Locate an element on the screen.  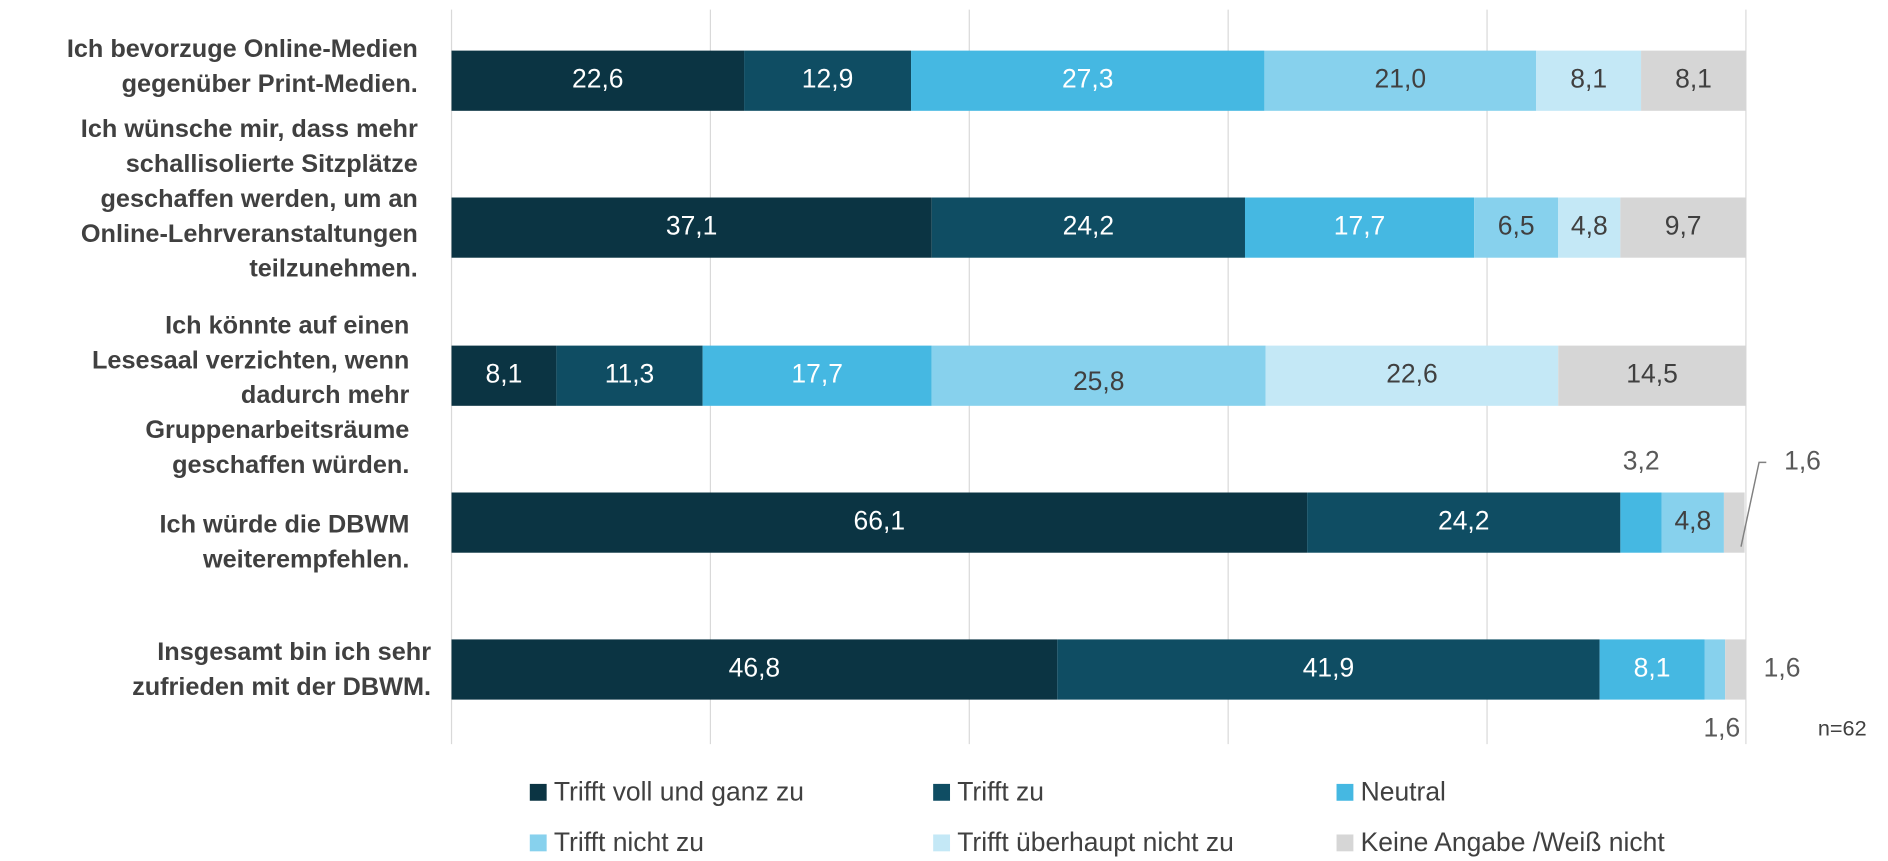
category-line: Insgesamt bin ich sehr is located at coordinates (294, 652).